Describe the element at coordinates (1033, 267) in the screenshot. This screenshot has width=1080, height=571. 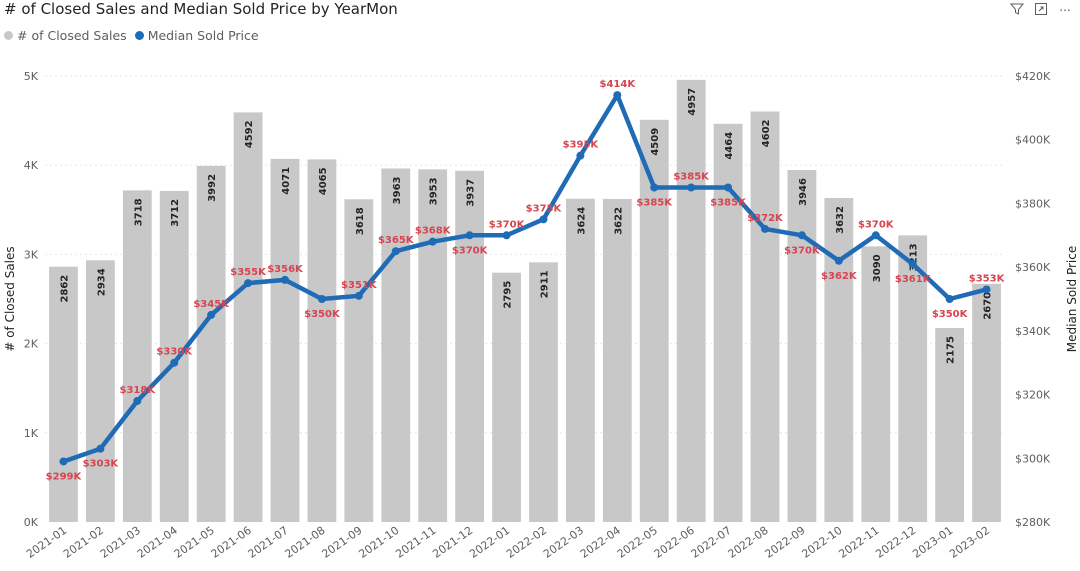
I see `right-axis-tick-label: $360K` at that location.